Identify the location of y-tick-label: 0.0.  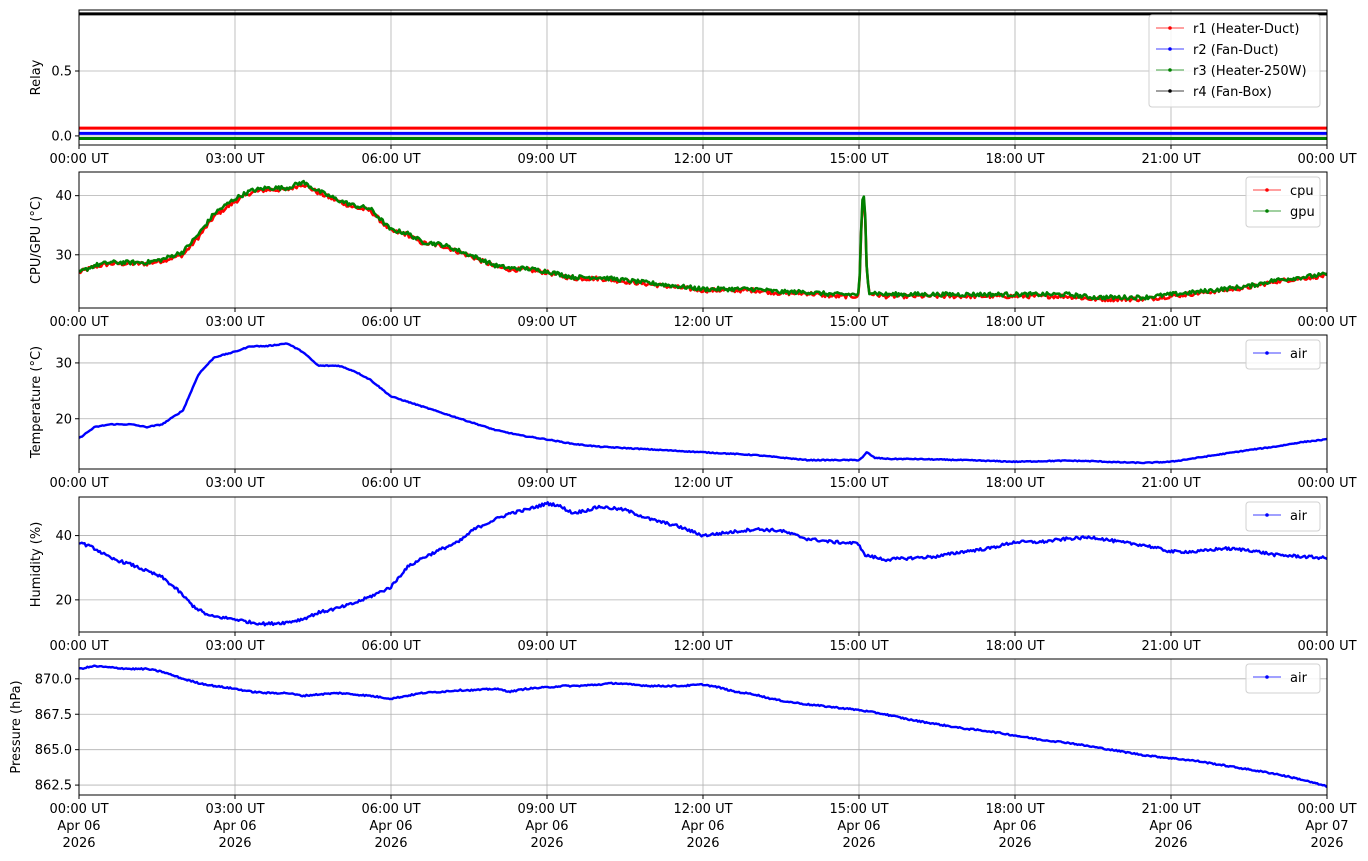
(61, 136).